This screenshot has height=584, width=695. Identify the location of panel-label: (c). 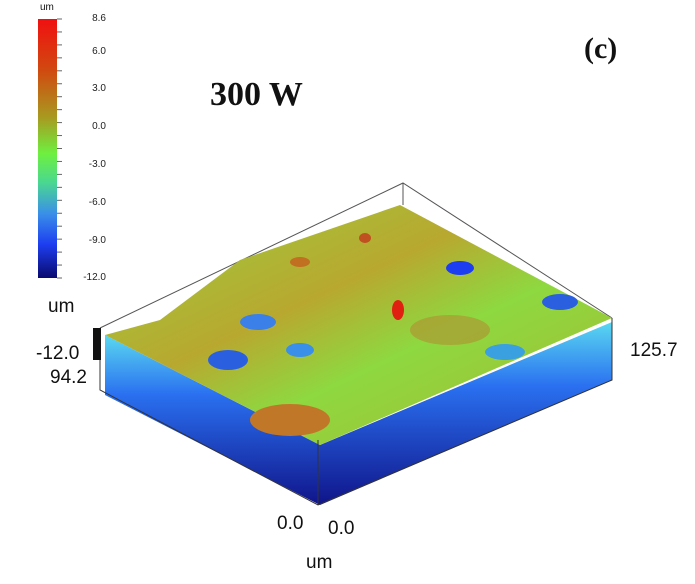
(601, 48).